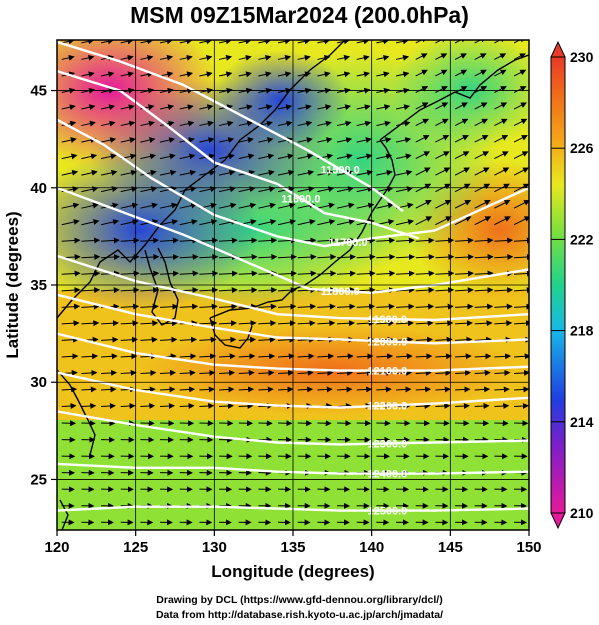 This screenshot has height=625, width=599. What do you see at coordinates (558, 521) in the screenshot?
I see `colorbar-bottom-arrow` at bounding box center [558, 521].